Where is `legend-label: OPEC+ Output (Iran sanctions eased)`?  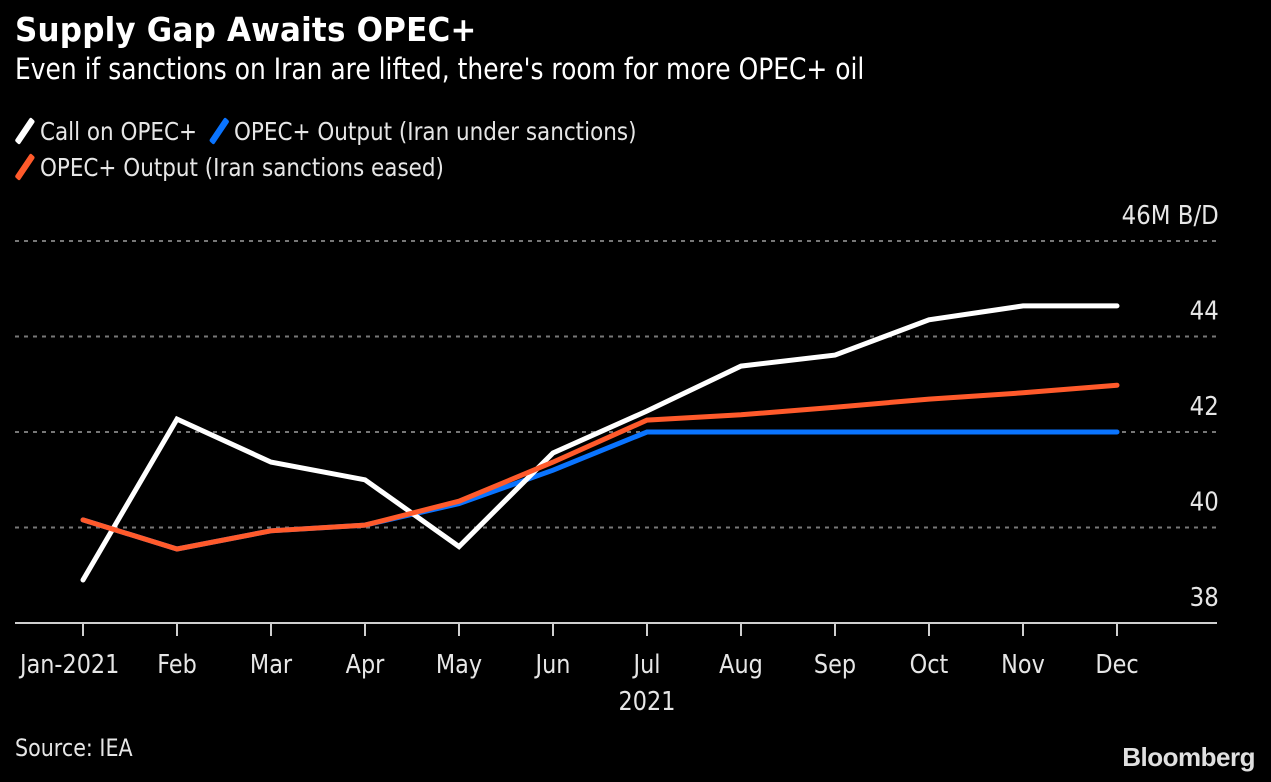 legend-label: OPEC+ Output (Iran sanctions eased) is located at coordinates (241, 167).